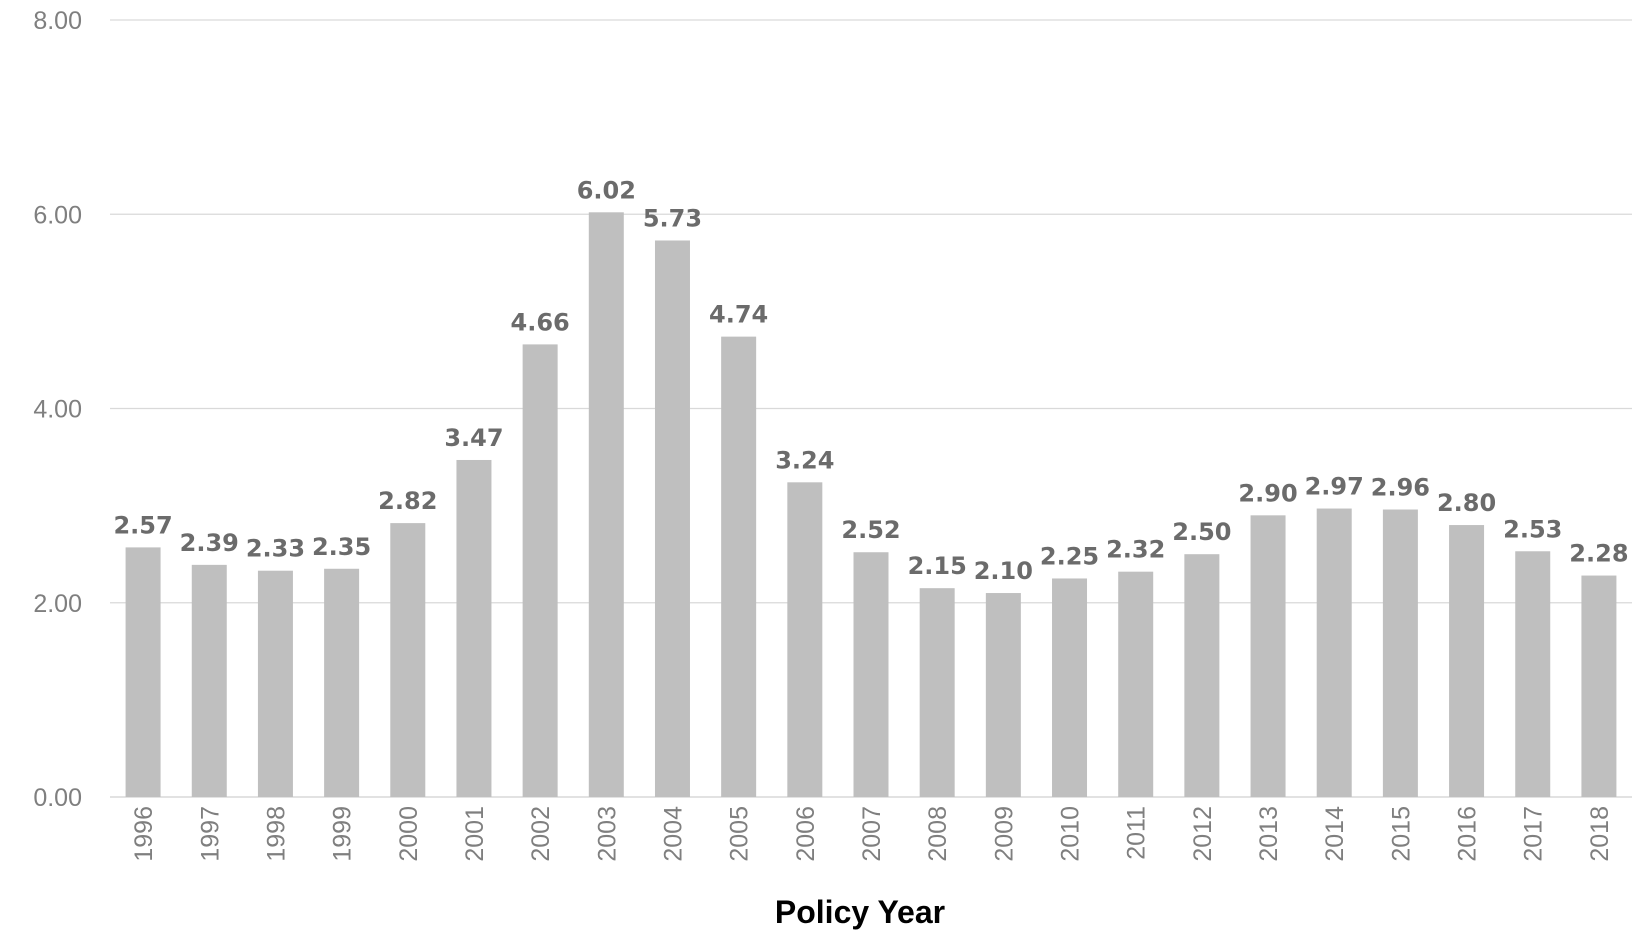 Image resolution: width=1637 pixels, height=934 pixels. I want to click on data-label: 2.33, so click(275, 549).